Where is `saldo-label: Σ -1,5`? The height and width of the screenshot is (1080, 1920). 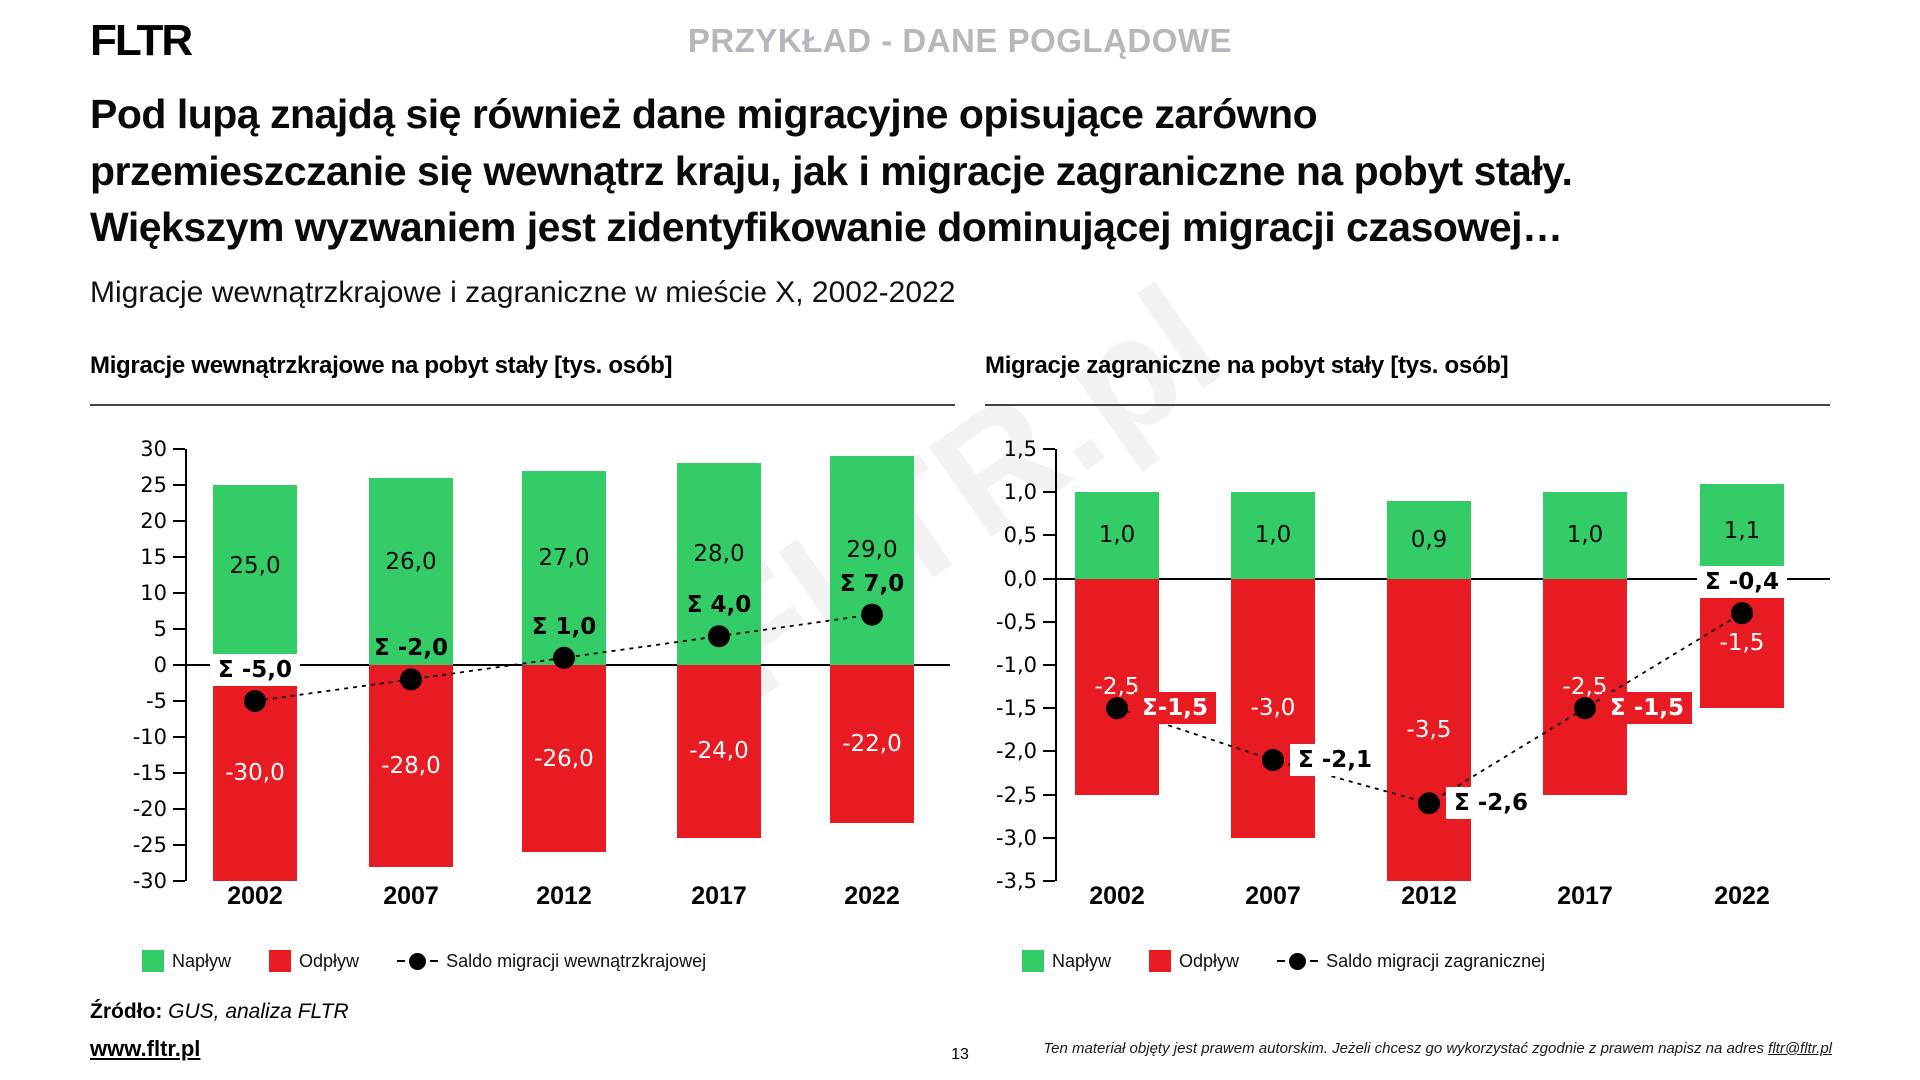
saldo-label: Σ -1,5 is located at coordinates (1647, 708).